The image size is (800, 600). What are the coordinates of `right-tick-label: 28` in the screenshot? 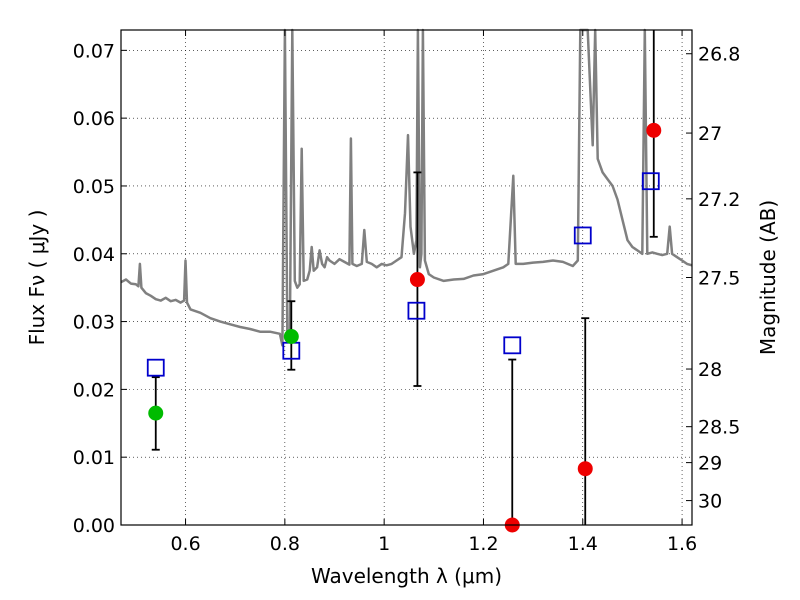 It's located at (710, 370).